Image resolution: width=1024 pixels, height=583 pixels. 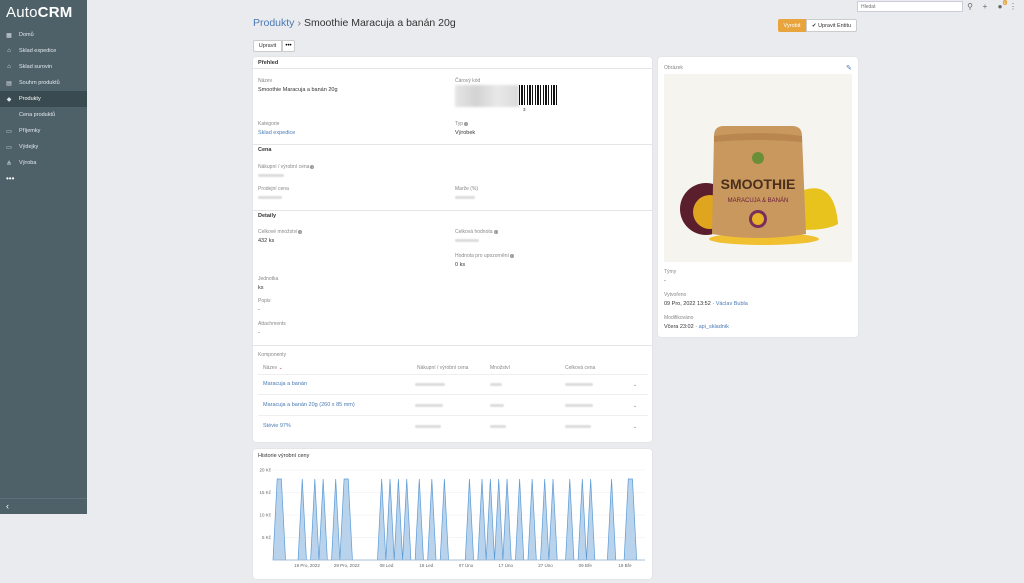 What do you see at coordinates (713, 327) in the screenshot?
I see `modified-by-link: api_skladnik` at bounding box center [713, 327].